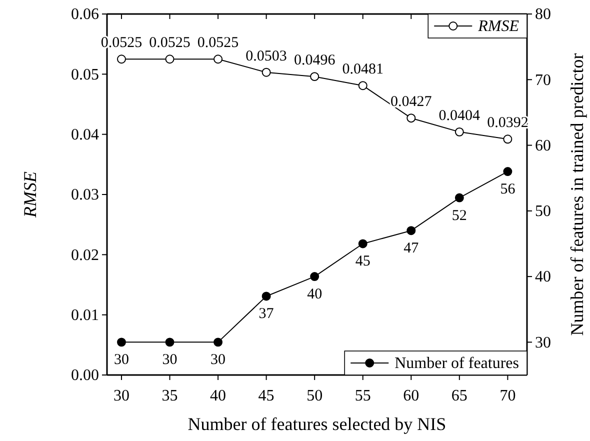 The image size is (590, 441). Describe the element at coordinates (508, 190) in the screenshot. I see `data-label: 56` at that location.